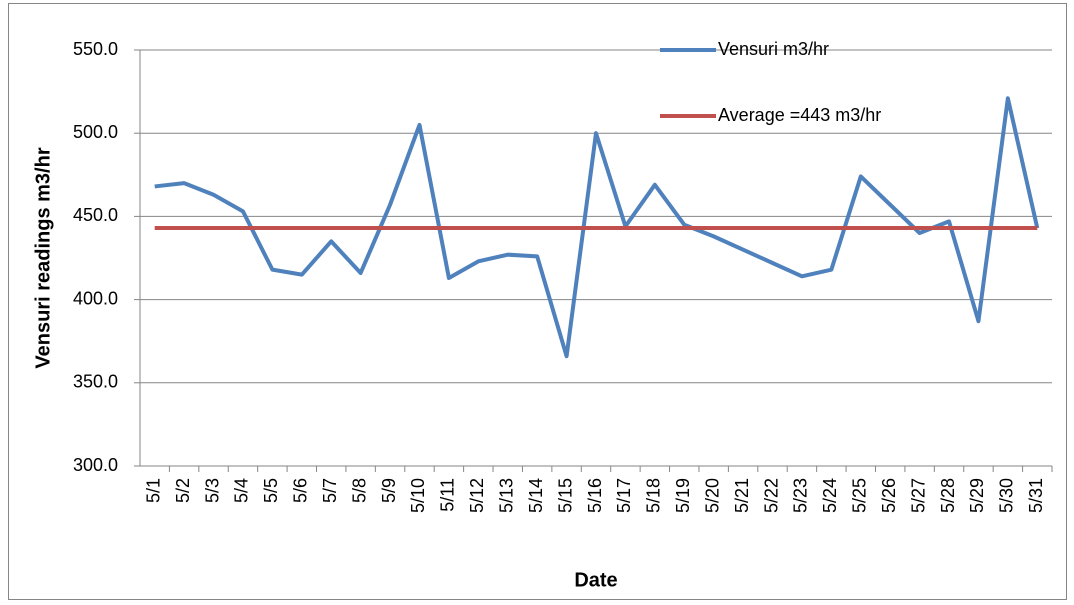  I want to click on x-tick-label: 5/24, so click(830, 495).